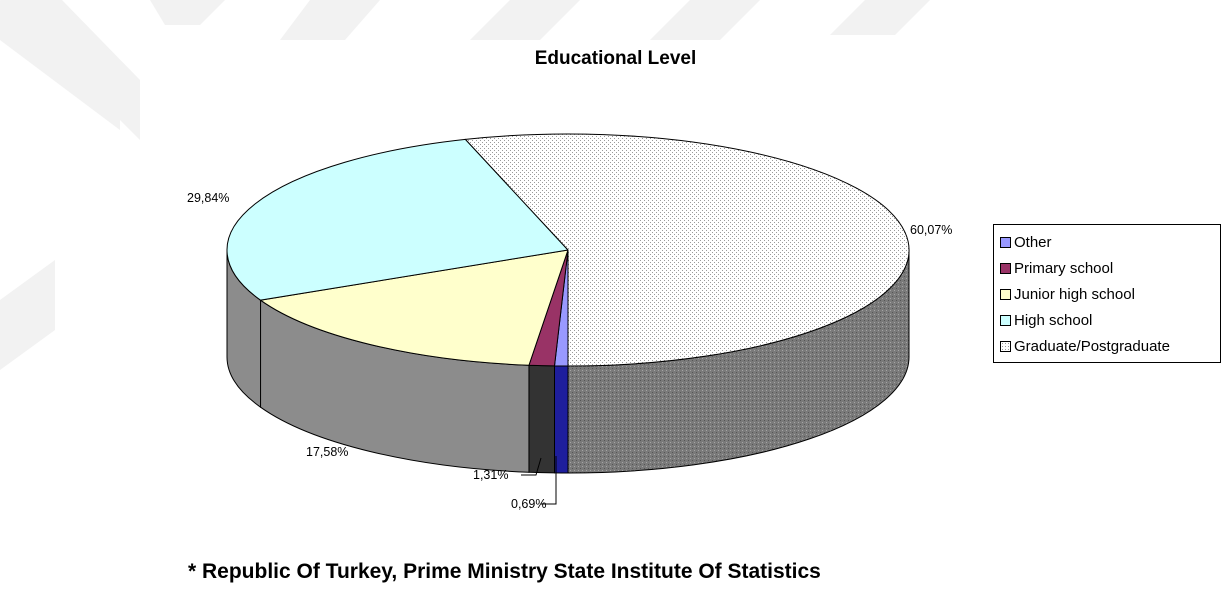 The image size is (1231, 593). Describe the element at coordinates (531, 466) in the screenshot. I see `leader-line-primary-school` at that location.